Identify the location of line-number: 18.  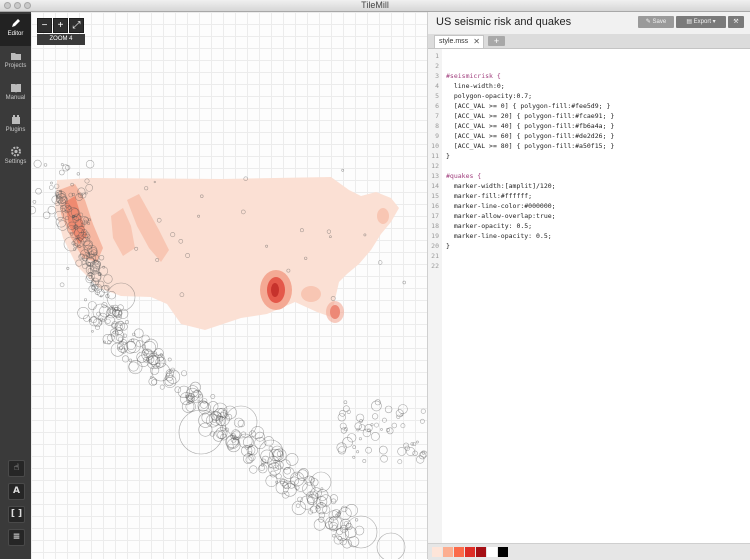
(435, 226).